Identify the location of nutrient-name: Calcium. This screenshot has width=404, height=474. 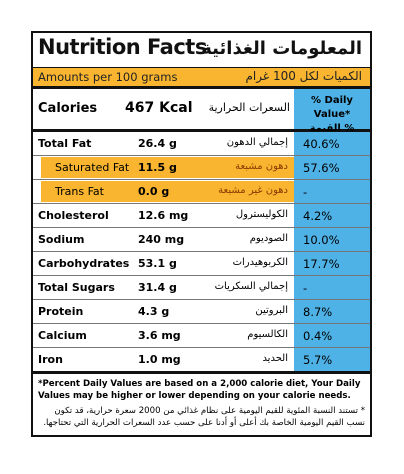
(62, 335).